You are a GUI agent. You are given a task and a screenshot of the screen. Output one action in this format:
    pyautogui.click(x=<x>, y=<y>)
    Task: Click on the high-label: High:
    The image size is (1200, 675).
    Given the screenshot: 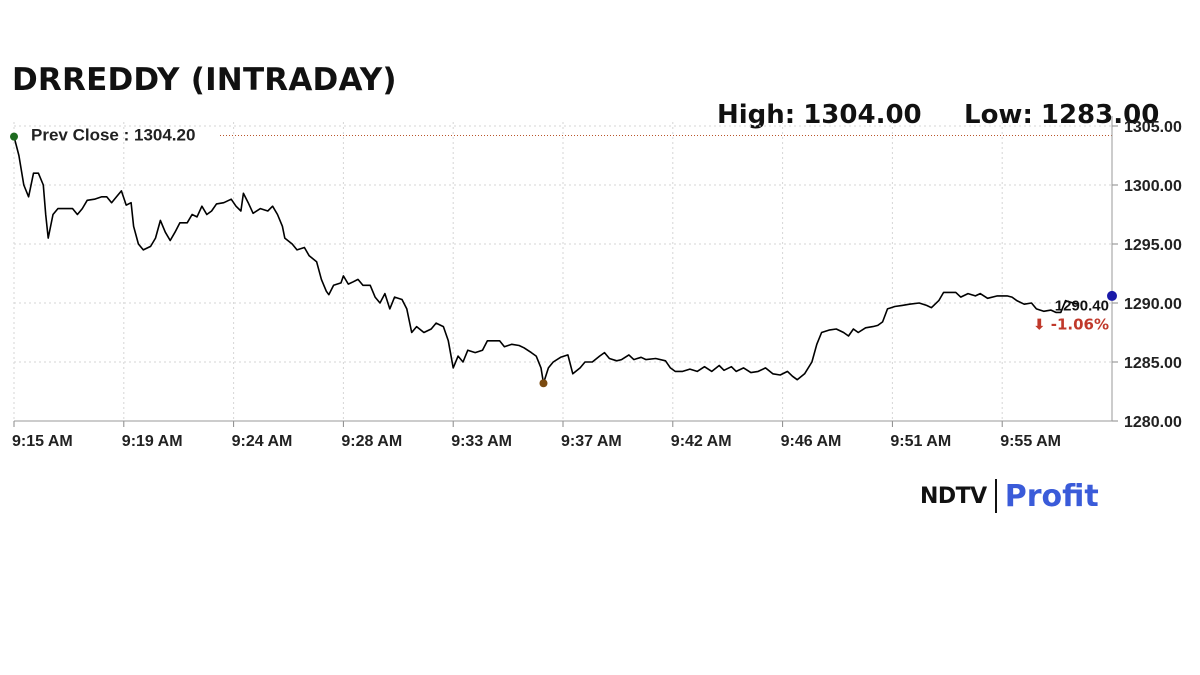 What is the action you would take?
    pyautogui.click(x=756, y=115)
    